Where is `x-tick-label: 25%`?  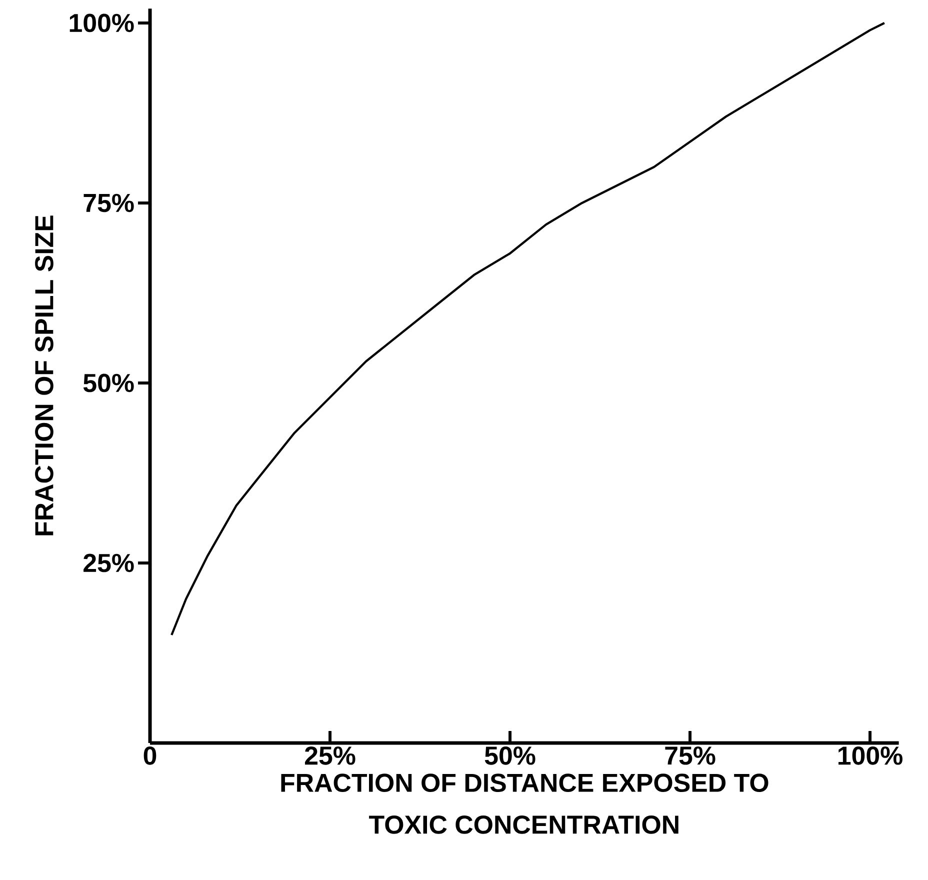
x-tick-label: 25% is located at coordinates (330, 755).